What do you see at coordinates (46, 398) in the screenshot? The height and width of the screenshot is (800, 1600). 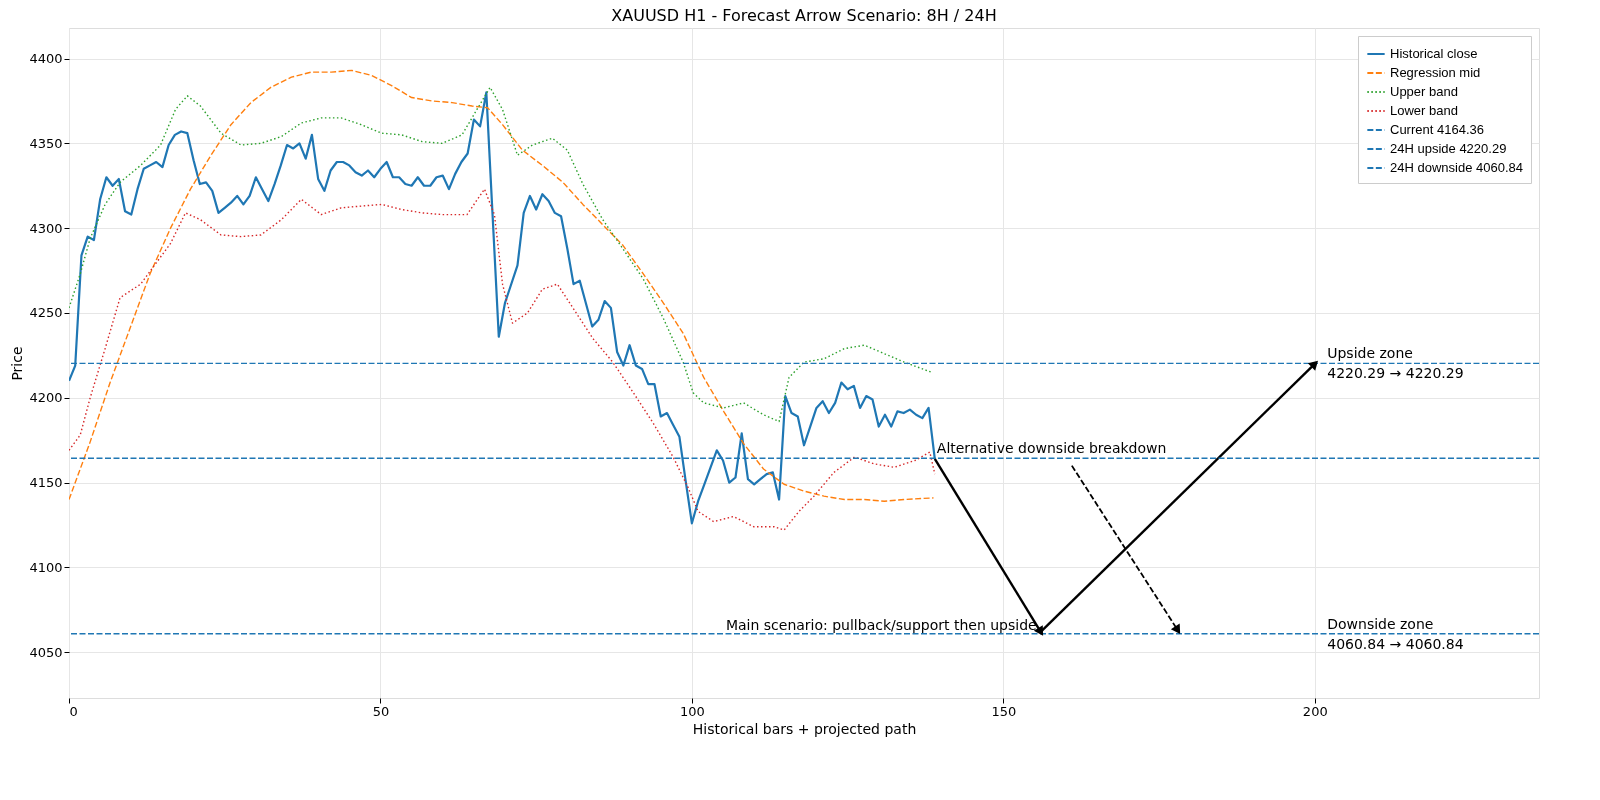 I see `y-tick-label: 4200` at bounding box center [46, 398].